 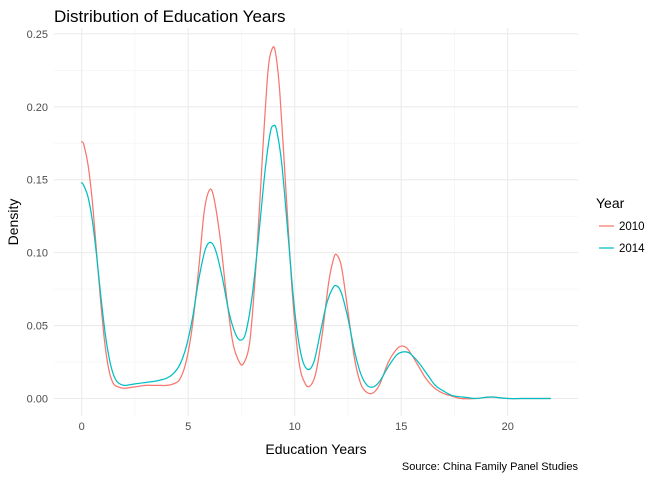 What do you see at coordinates (37, 35) in the screenshot?
I see `y-tick-label: 0.25` at bounding box center [37, 35].